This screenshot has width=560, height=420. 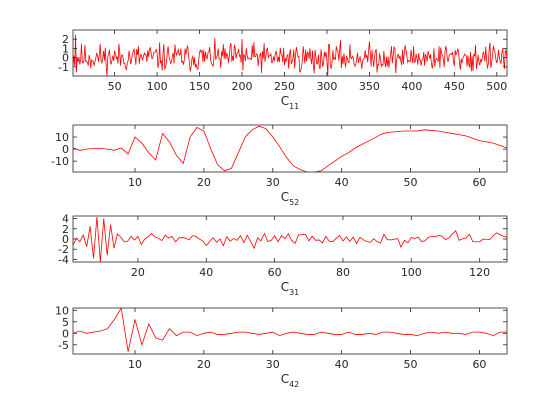 What do you see at coordinates (294, 384) in the screenshot?
I see `x-axis-label-subscript: 42` at bounding box center [294, 384].